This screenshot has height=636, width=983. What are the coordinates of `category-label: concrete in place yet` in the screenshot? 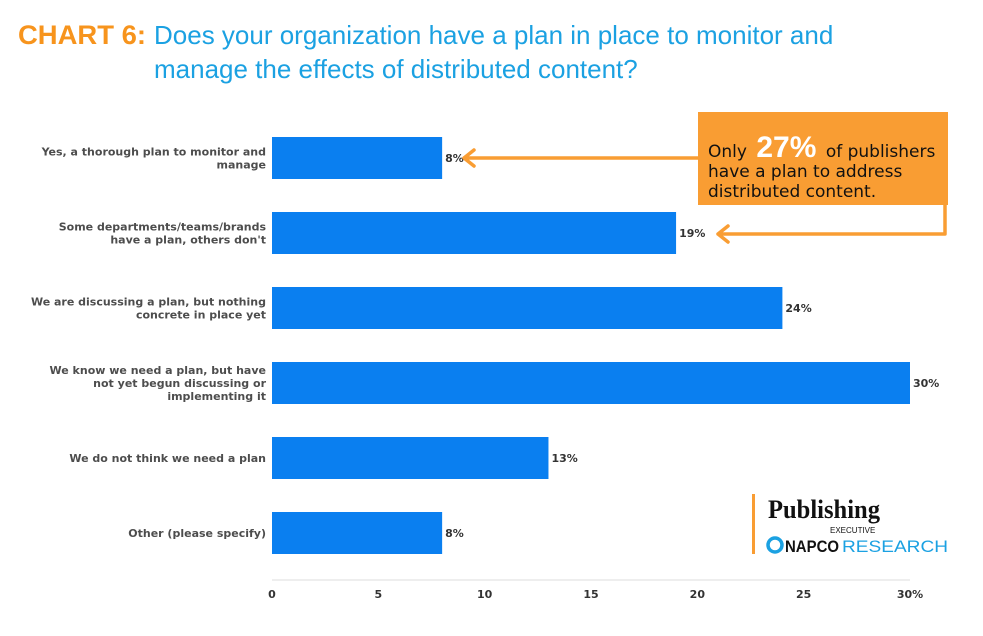 It's located at (201, 315).